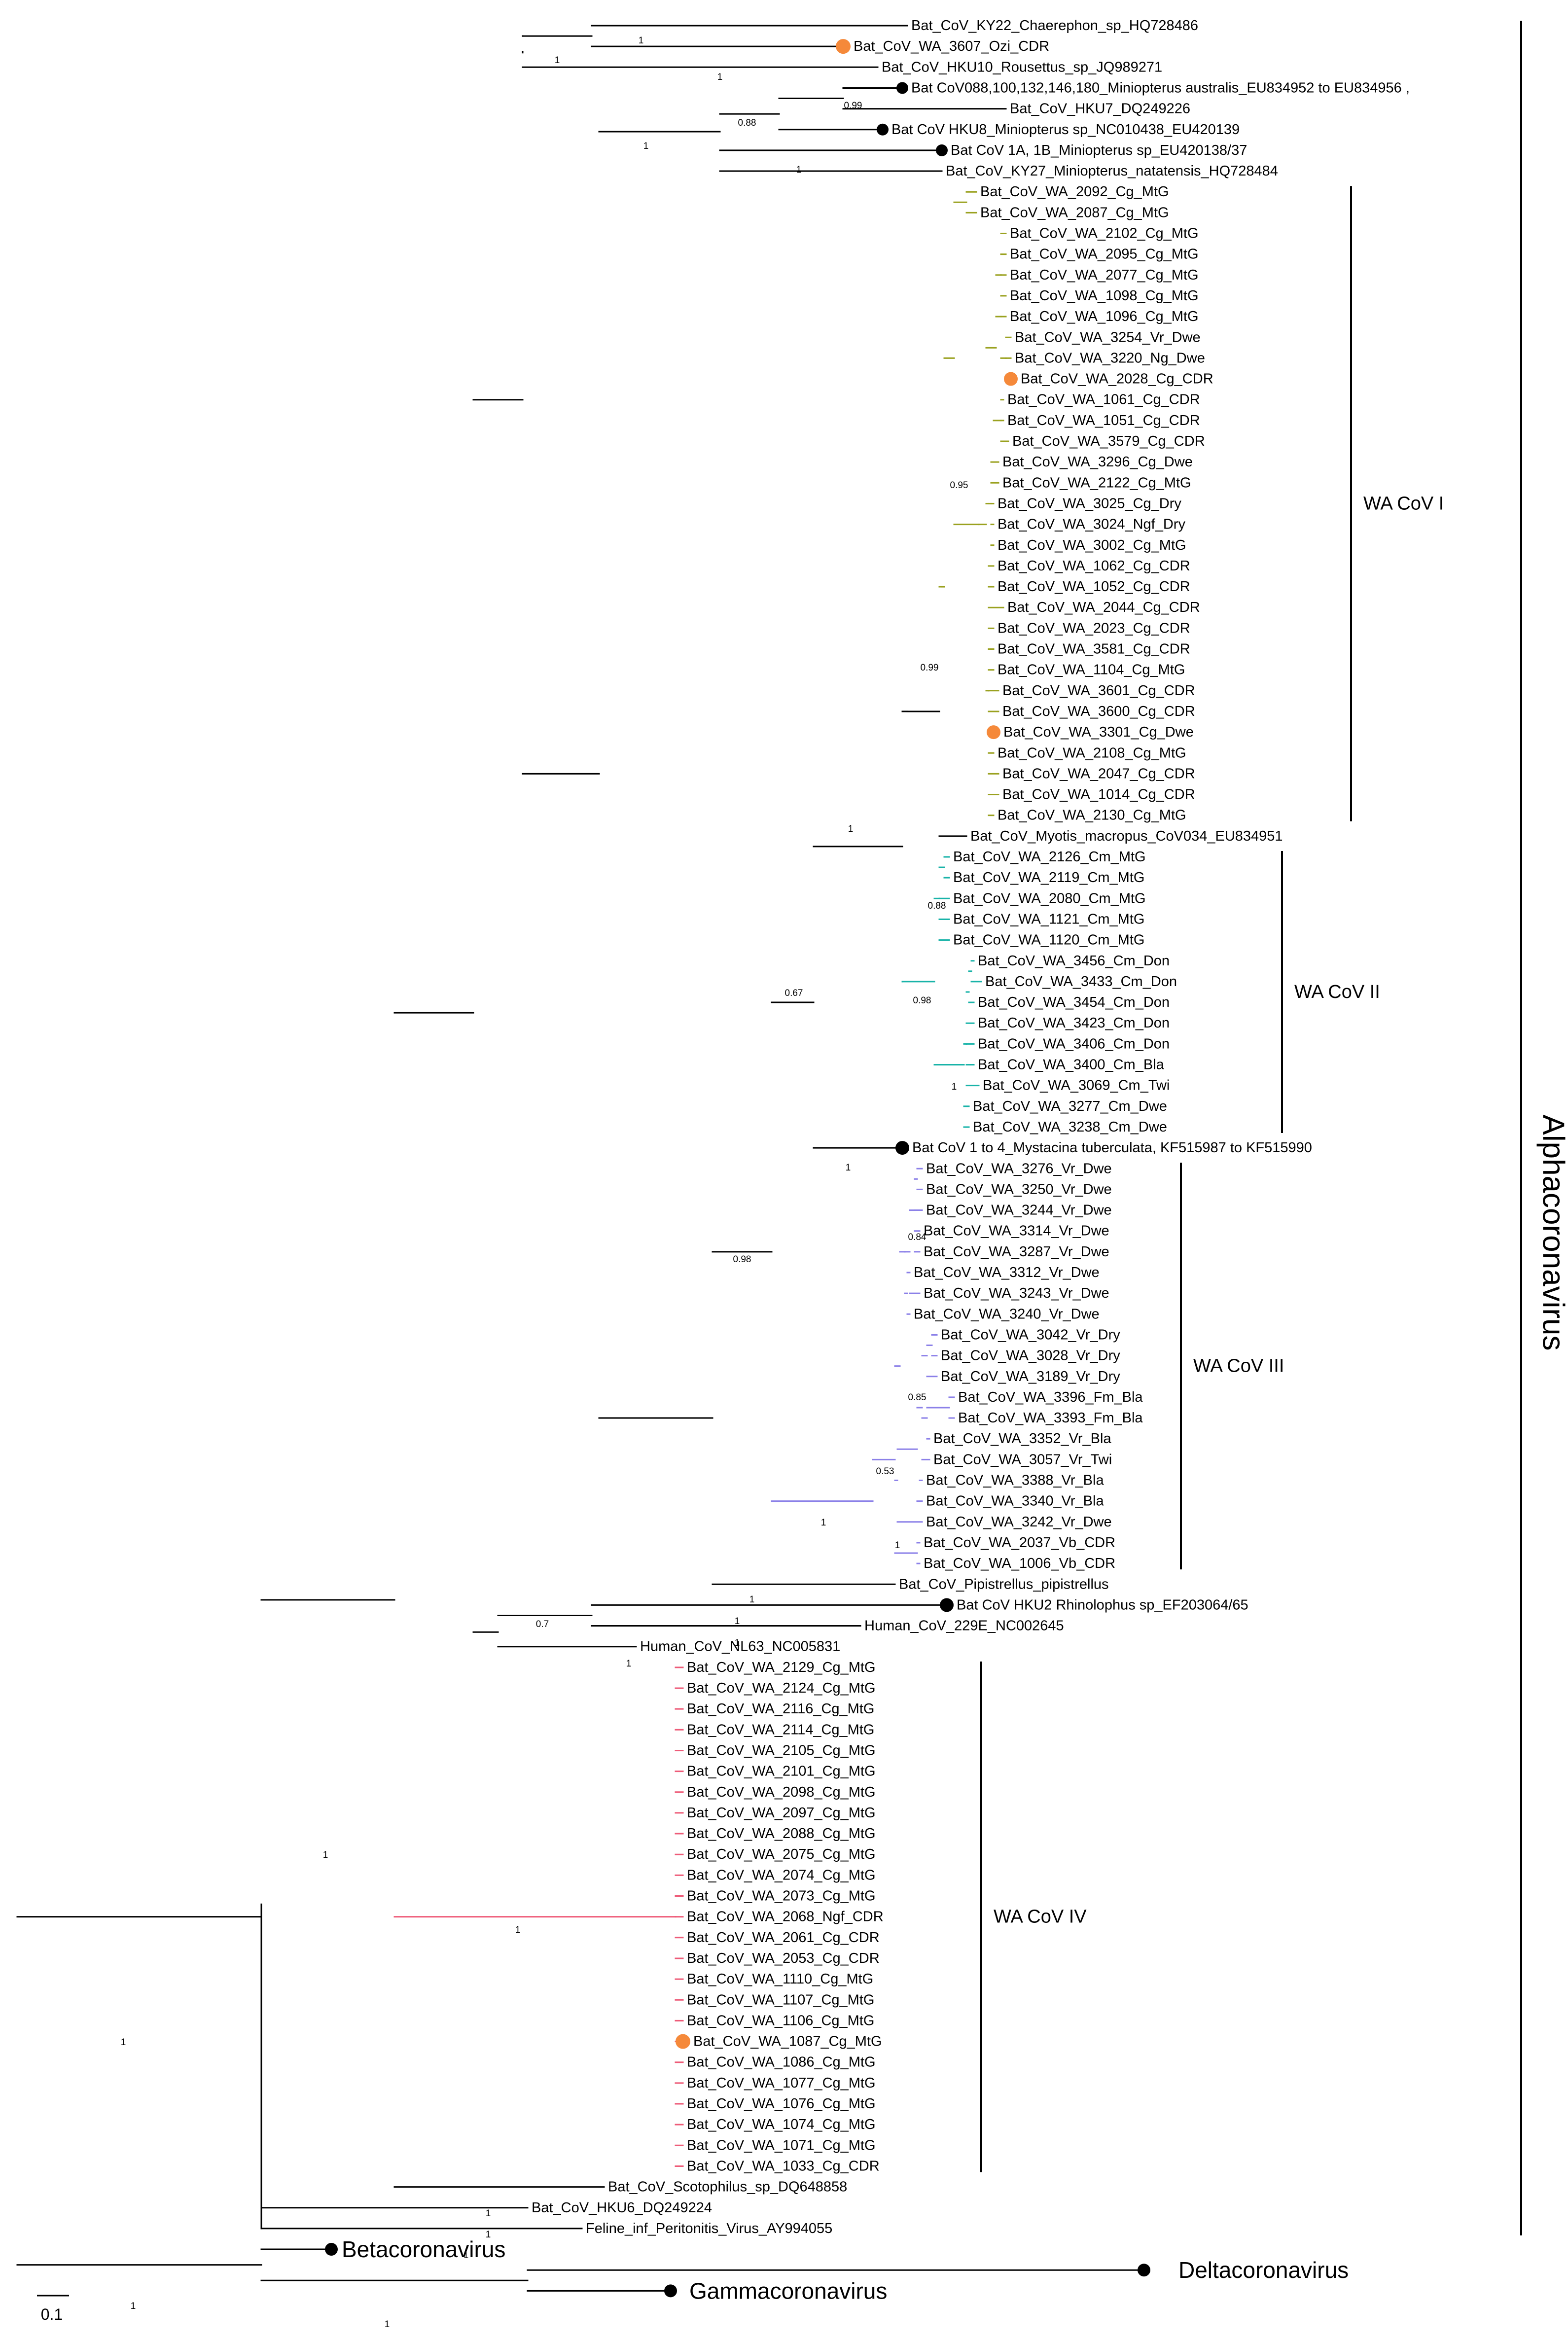 The image size is (1568, 2339). I want to click on leaf-label: Bat_CoV_HKU7_DQ249226, so click(1100, 109).